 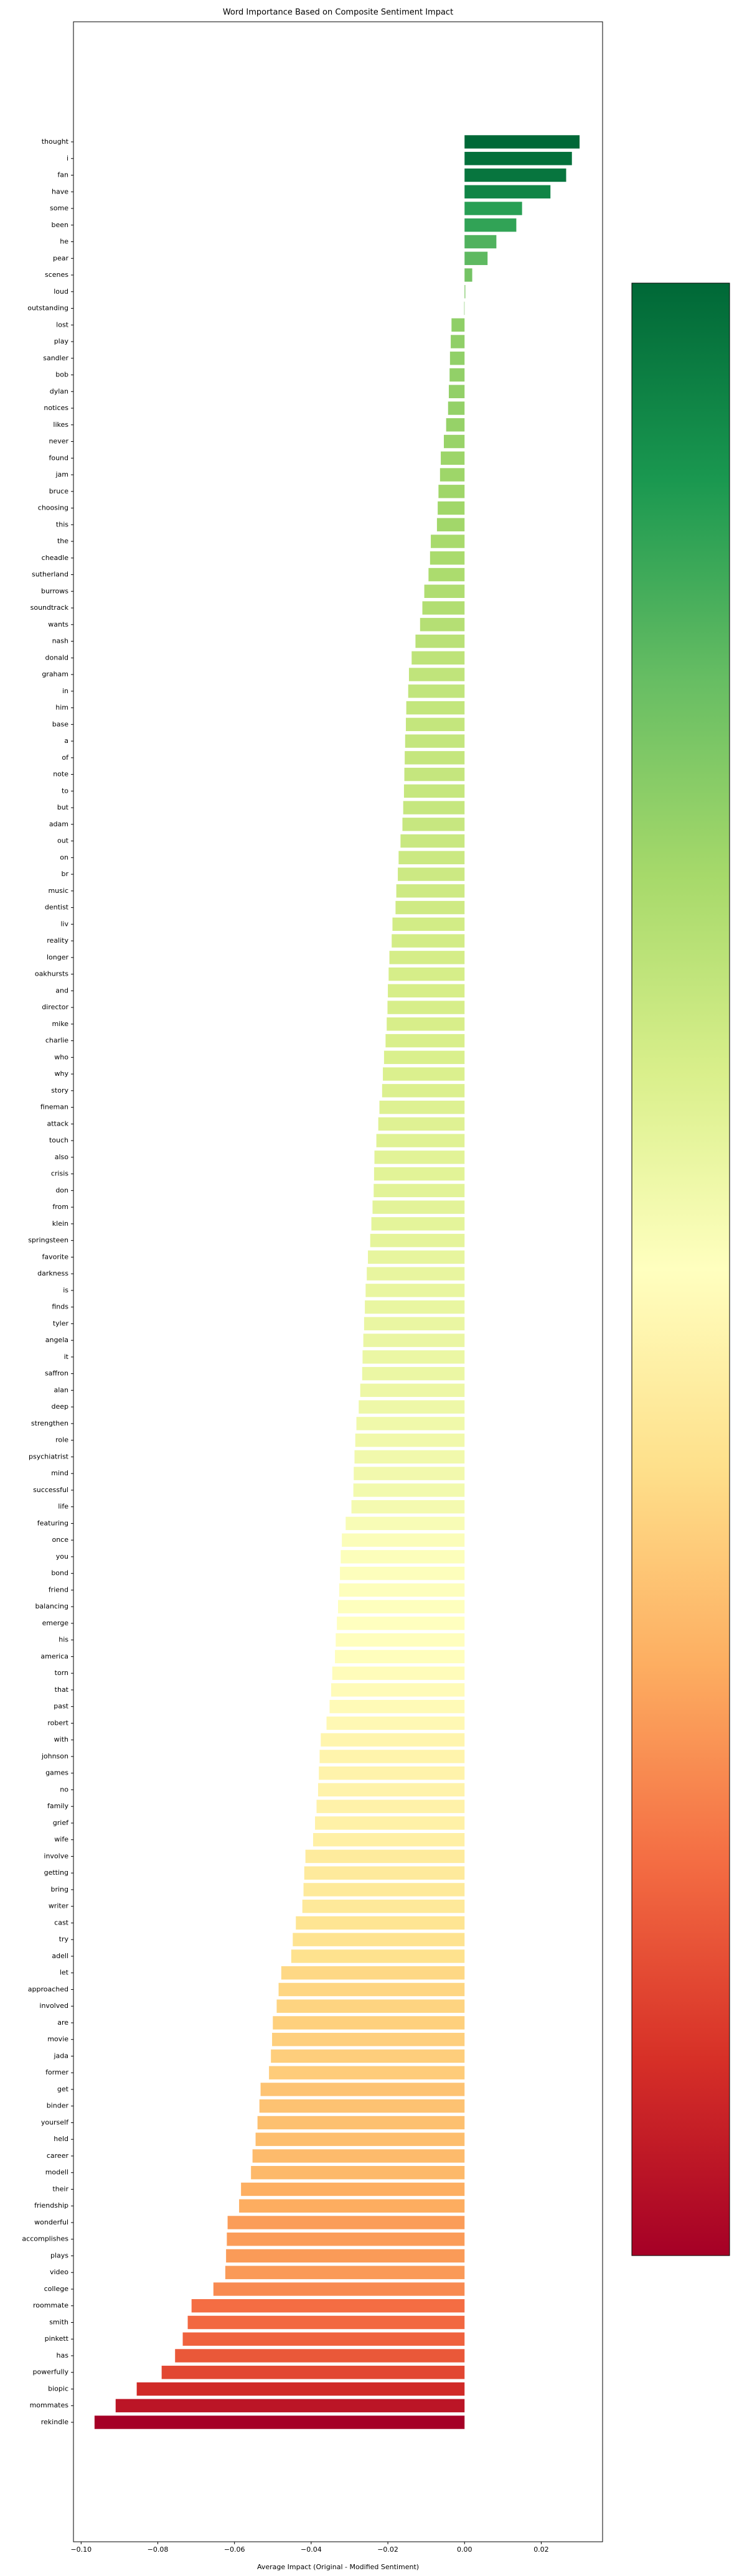 I want to click on y-tick-label: touch, so click(x=59, y=1140).